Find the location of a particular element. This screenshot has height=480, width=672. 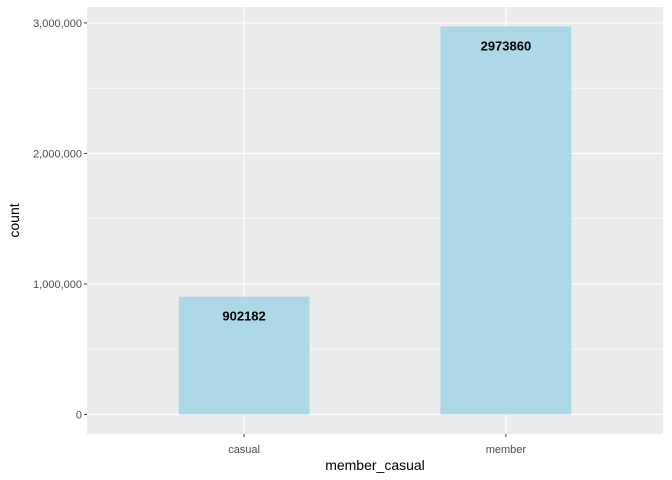

y-tick-label: 1,000,000 is located at coordinates (57, 285).